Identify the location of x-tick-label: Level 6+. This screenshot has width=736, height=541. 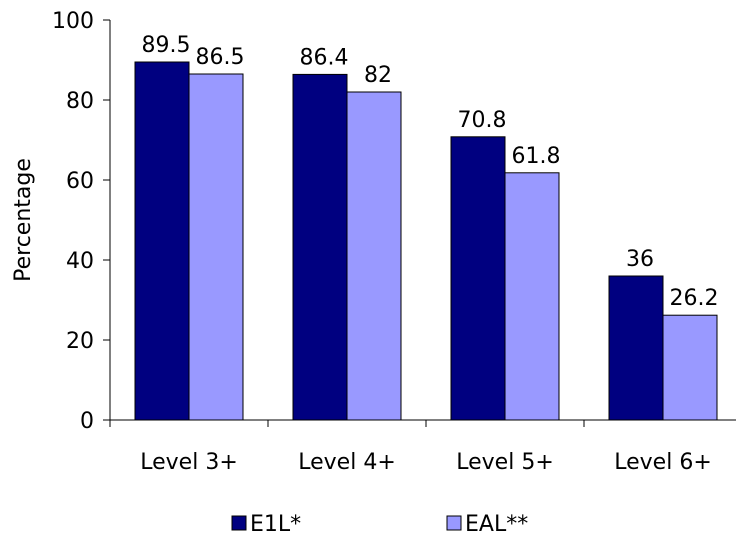
(663, 462).